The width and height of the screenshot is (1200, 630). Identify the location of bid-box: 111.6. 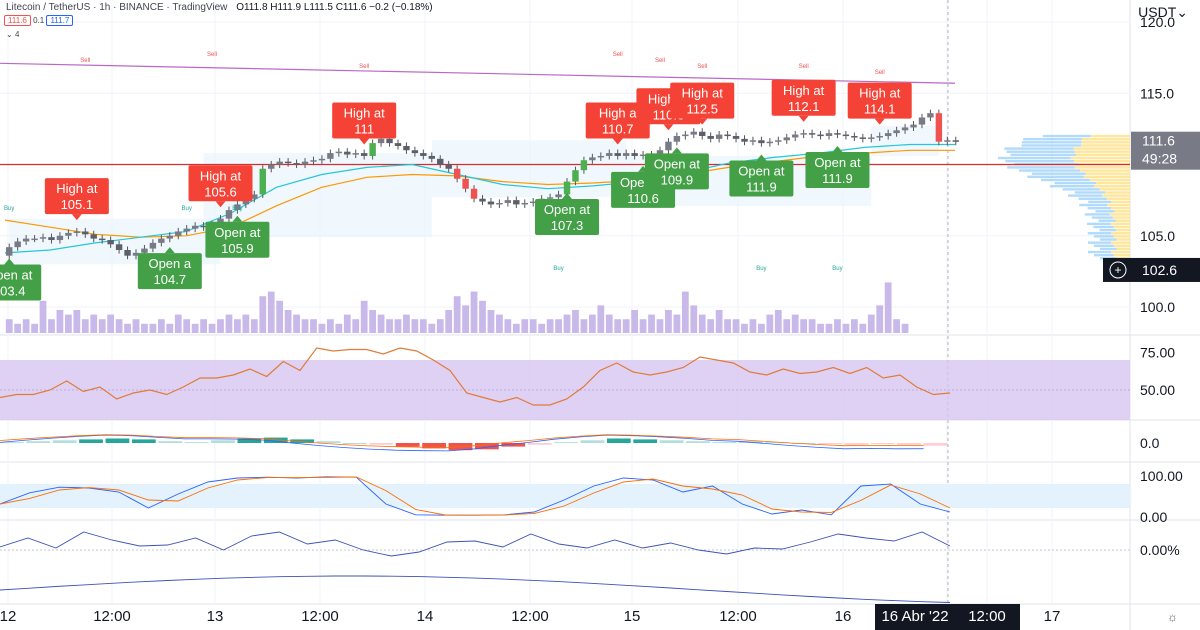
(17, 20).